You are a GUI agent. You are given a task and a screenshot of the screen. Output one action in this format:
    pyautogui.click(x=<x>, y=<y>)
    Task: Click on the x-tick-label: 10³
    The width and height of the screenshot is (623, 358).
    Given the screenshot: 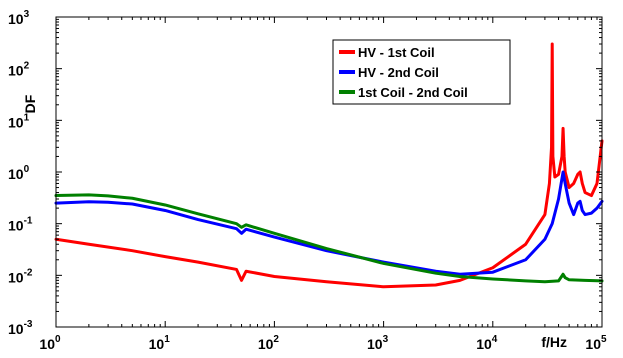 What is the action you would take?
    pyautogui.click(x=378, y=343)
    